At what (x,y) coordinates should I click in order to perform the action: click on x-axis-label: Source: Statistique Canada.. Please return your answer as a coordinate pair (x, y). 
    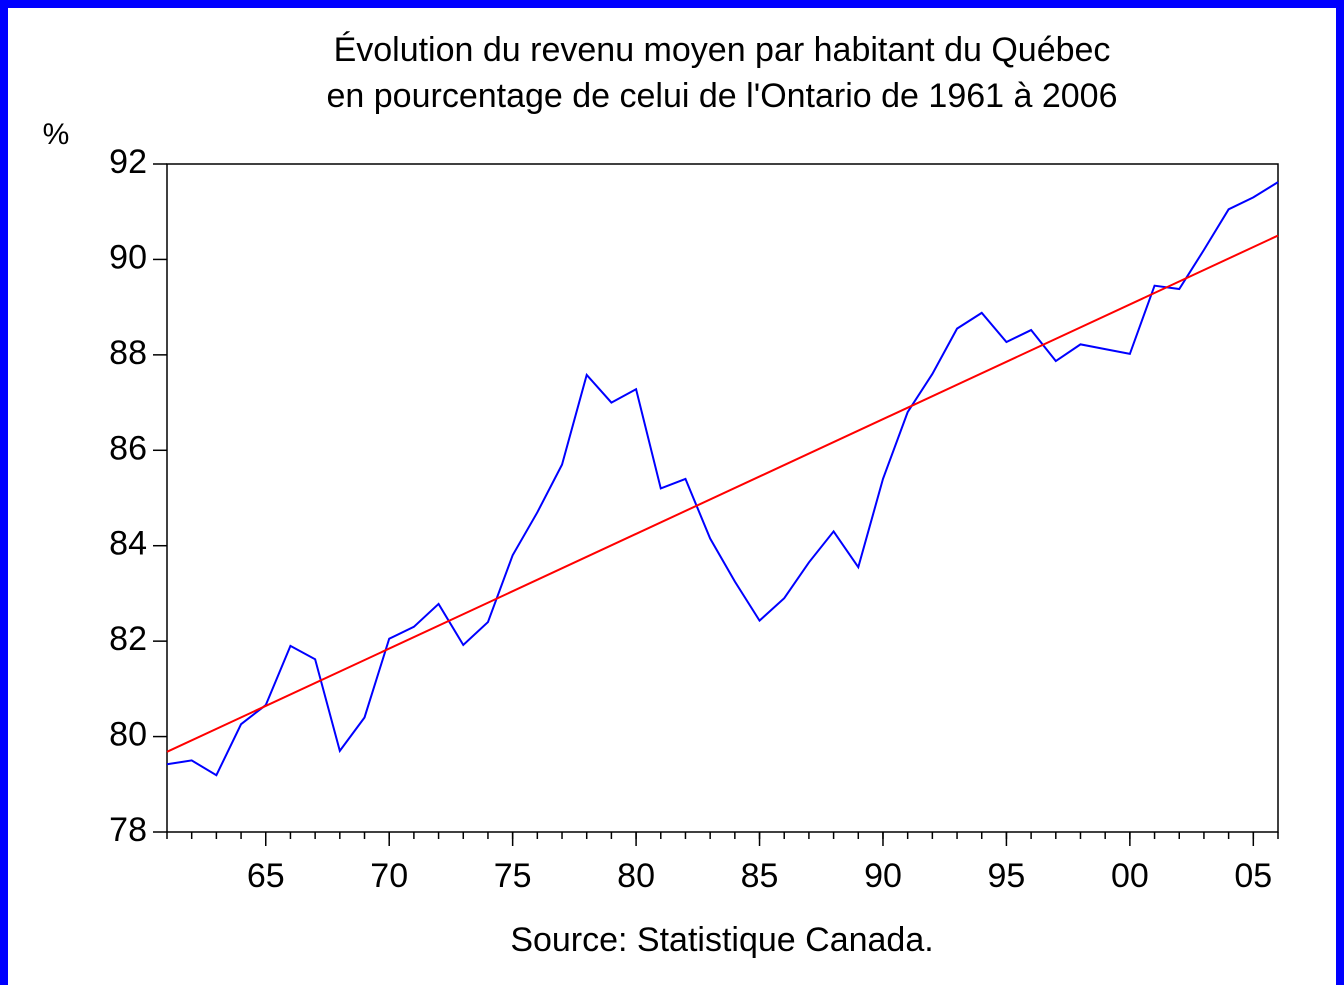
    Looking at the image, I should click on (721, 940).